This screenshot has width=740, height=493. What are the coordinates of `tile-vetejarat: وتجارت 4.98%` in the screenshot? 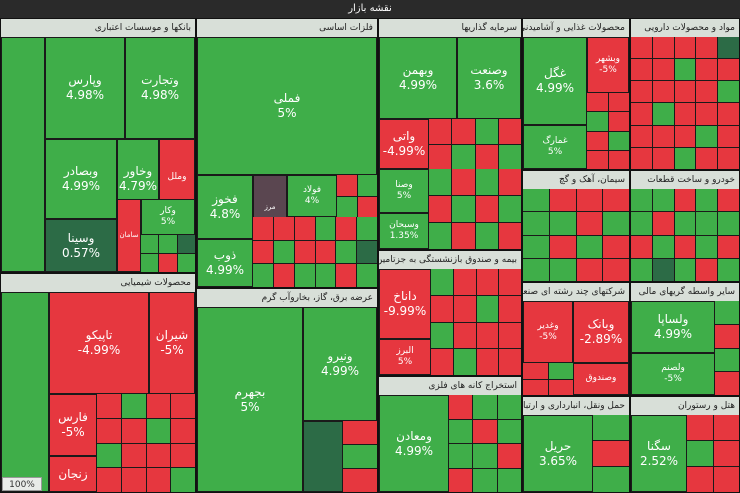 It's located at (160, 88).